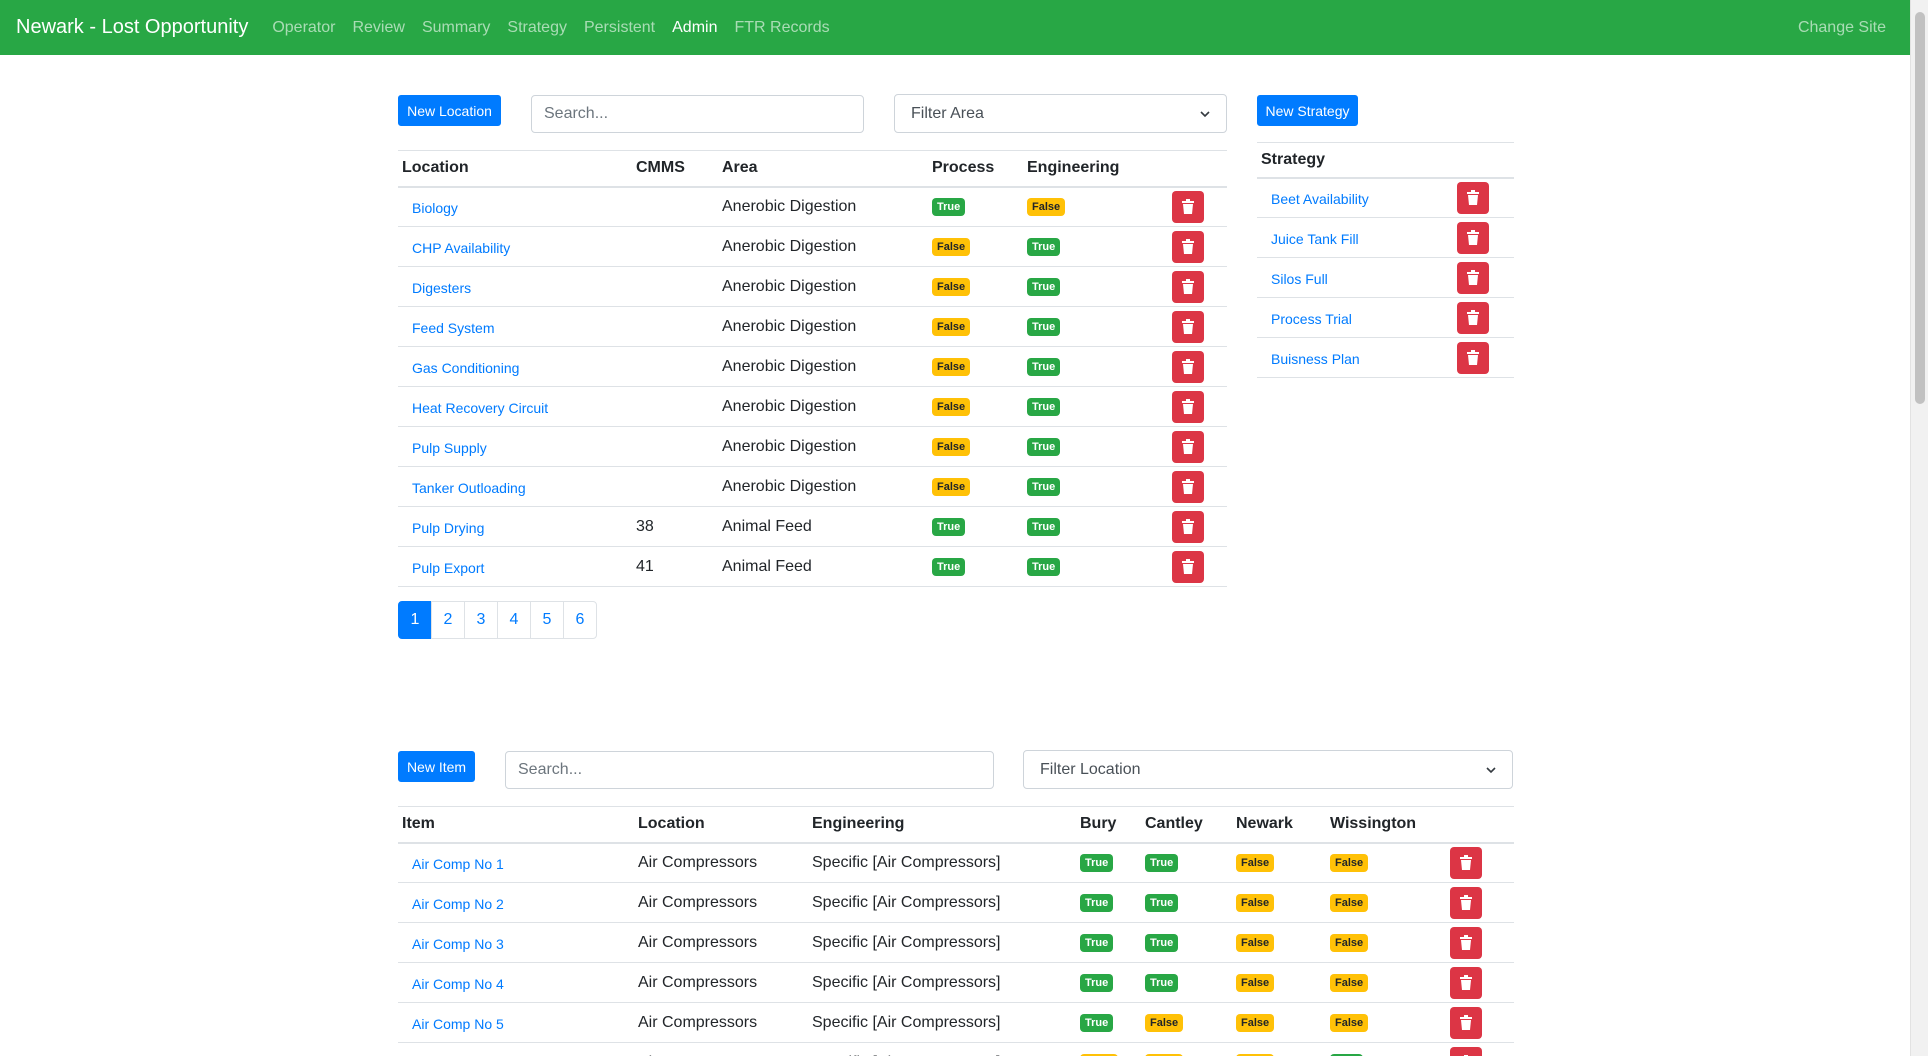  I want to click on location-link: Pulp Export, so click(448, 567).